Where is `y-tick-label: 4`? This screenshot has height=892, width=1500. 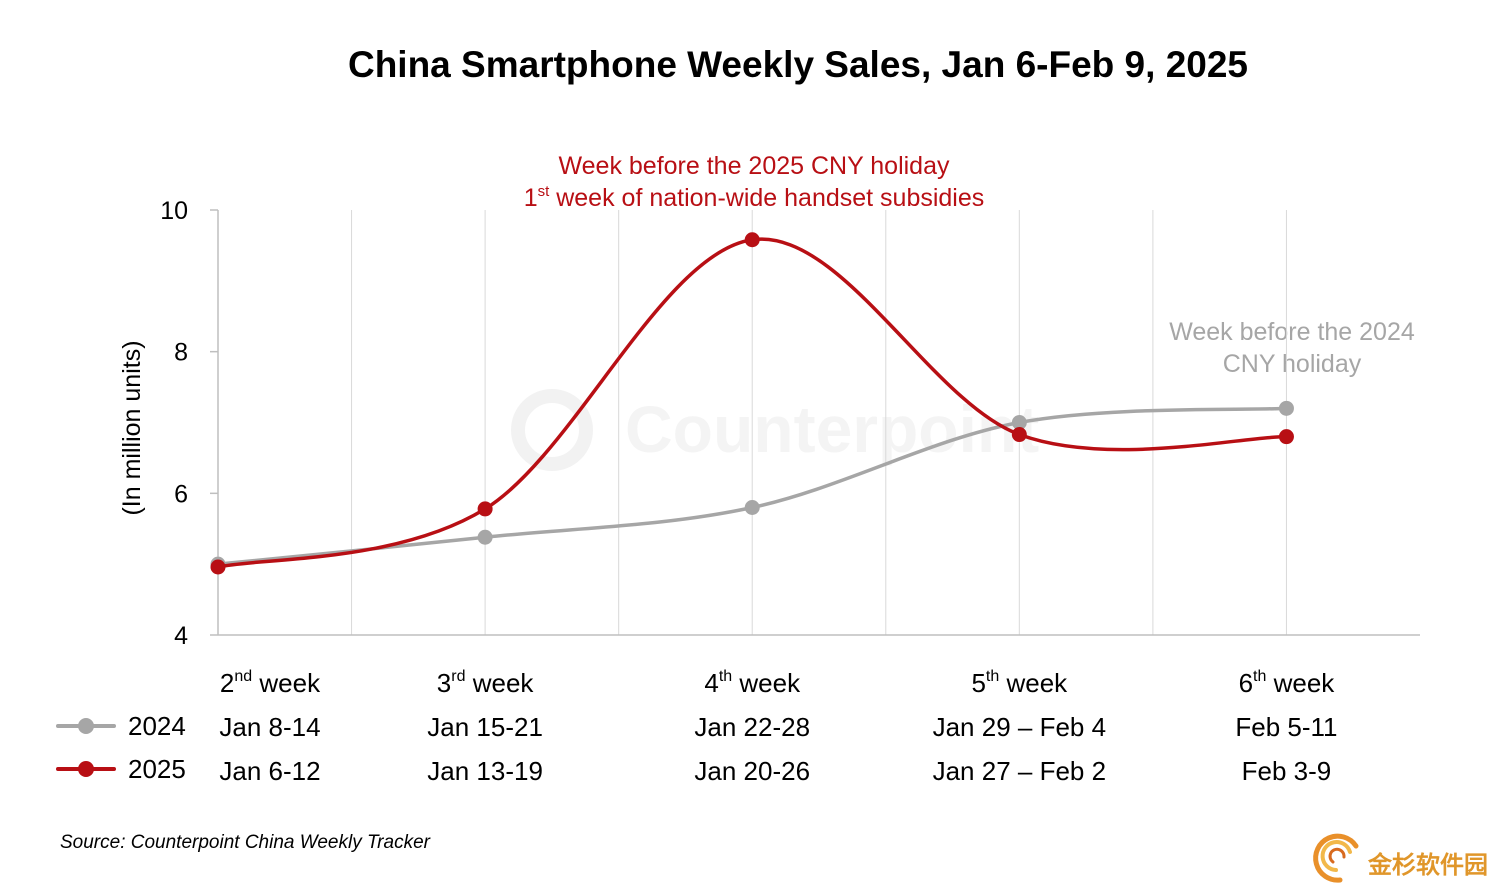 y-tick-label: 4 is located at coordinates (181, 636).